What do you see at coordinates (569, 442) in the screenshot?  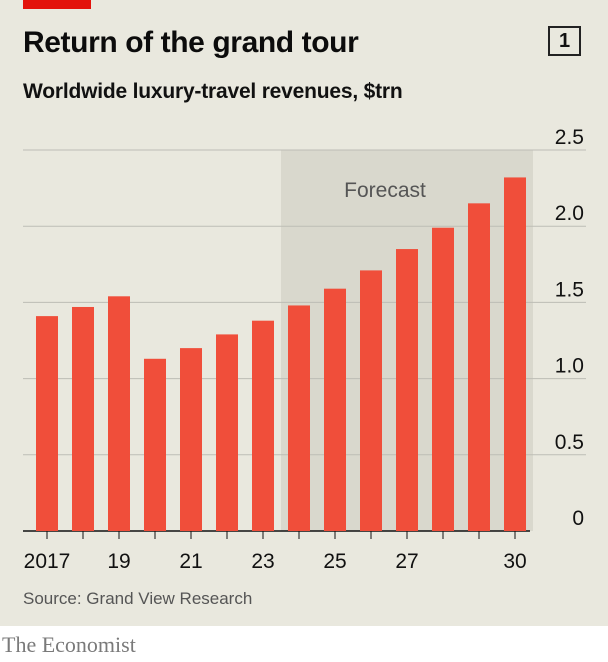 I see `y-tick-label: 0.5` at bounding box center [569, 442].